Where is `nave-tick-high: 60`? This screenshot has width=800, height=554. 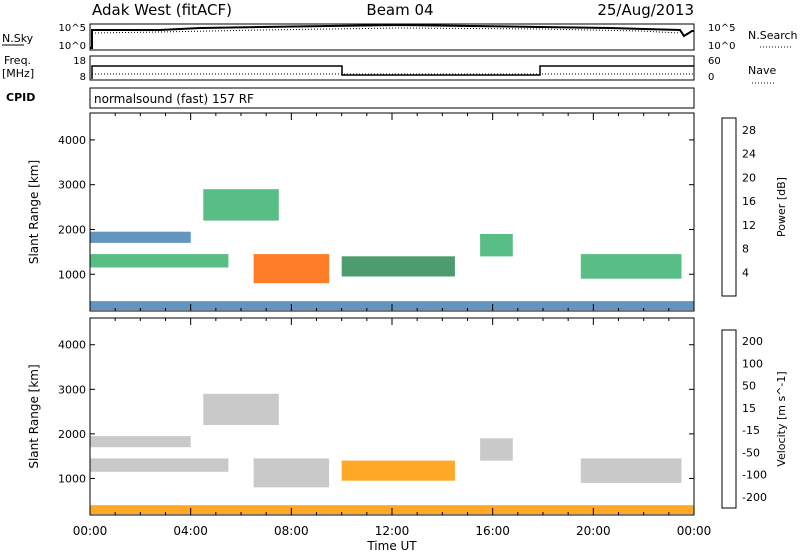
nave-tick-high: 60 is located at coordinates (714, 61).